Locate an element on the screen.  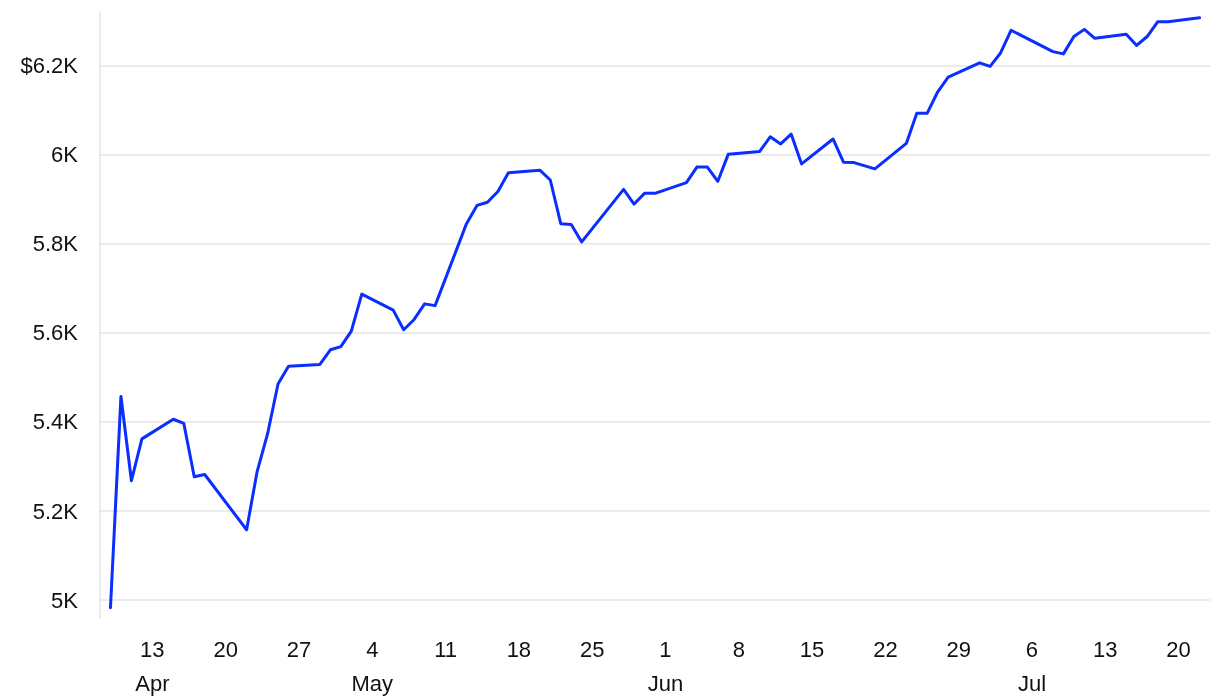
x-tick-label: 13 Apr is located at coordinates (152, 666).